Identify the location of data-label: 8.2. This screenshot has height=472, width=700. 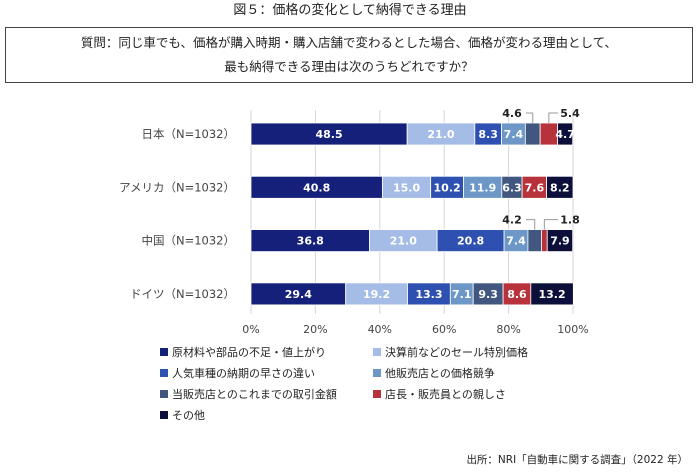
(560, 187).